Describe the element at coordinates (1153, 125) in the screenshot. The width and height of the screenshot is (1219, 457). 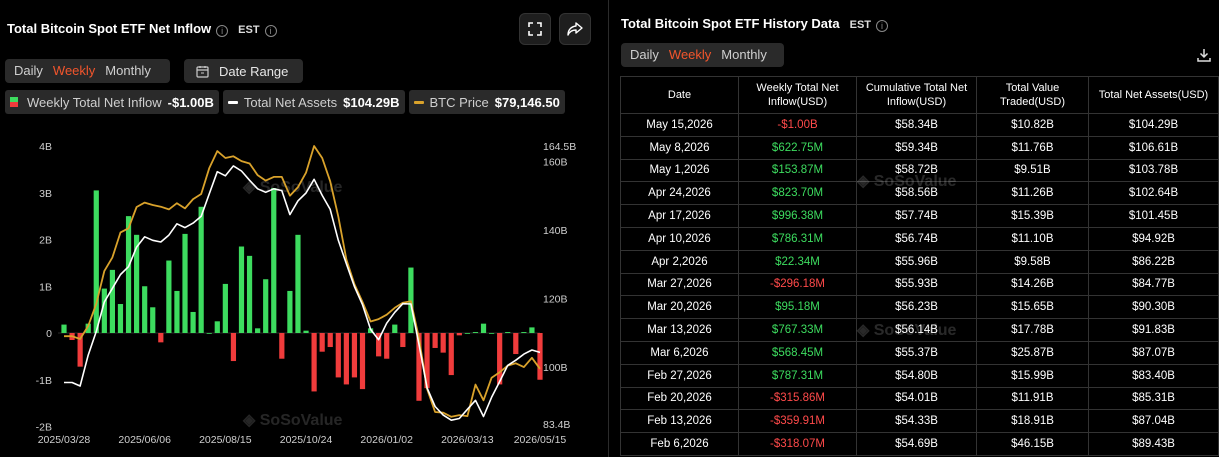
I see `cell-net-assets: $104.29B` at that location.